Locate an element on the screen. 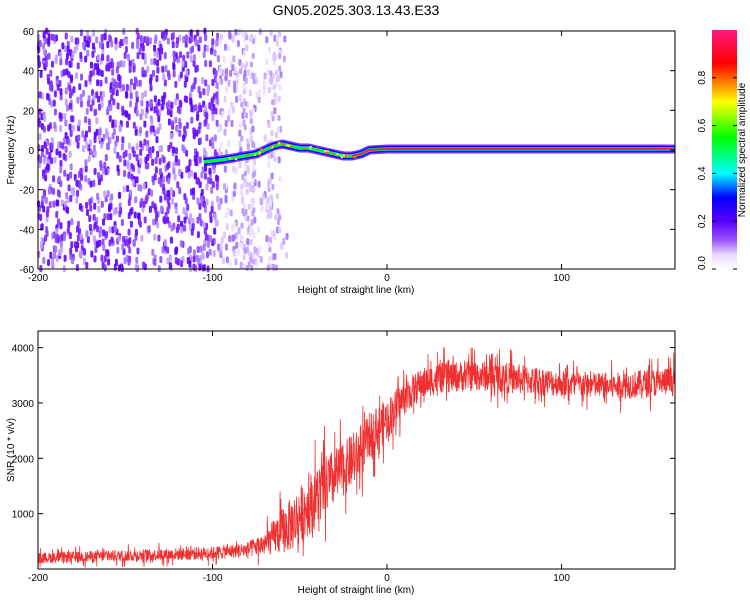 Image resolution: width=750 pixels, height=600 pixels. colorbar-label: Normalized spectral amplitude is located at coordinates (742, 149).